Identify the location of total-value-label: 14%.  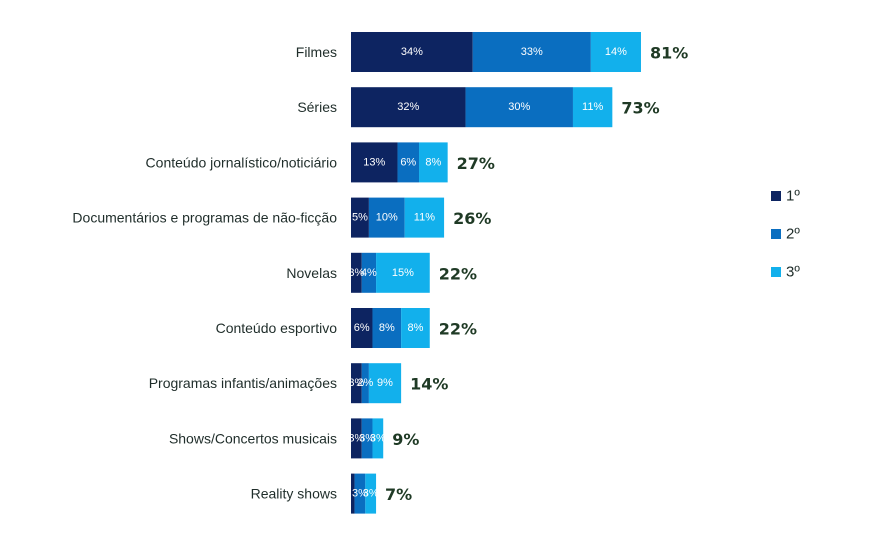
(429, 384).